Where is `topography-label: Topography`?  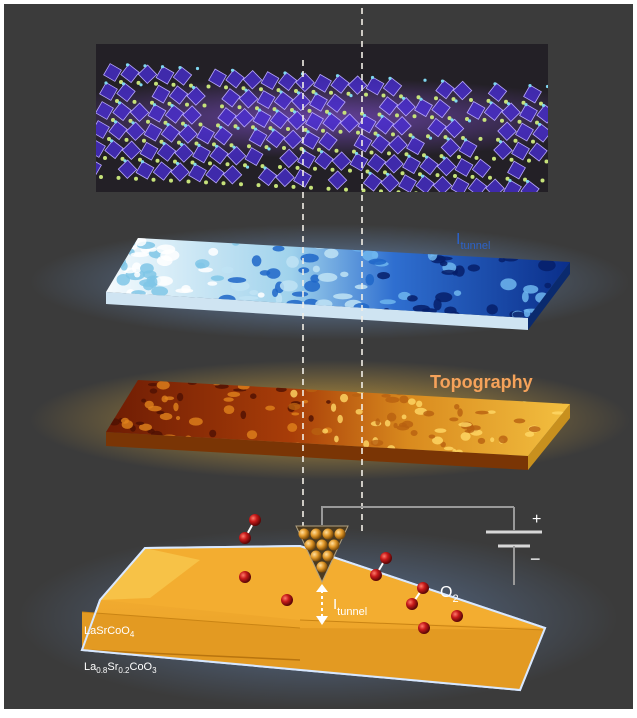
topography-label: Topography is located at coordinates (481, 382).